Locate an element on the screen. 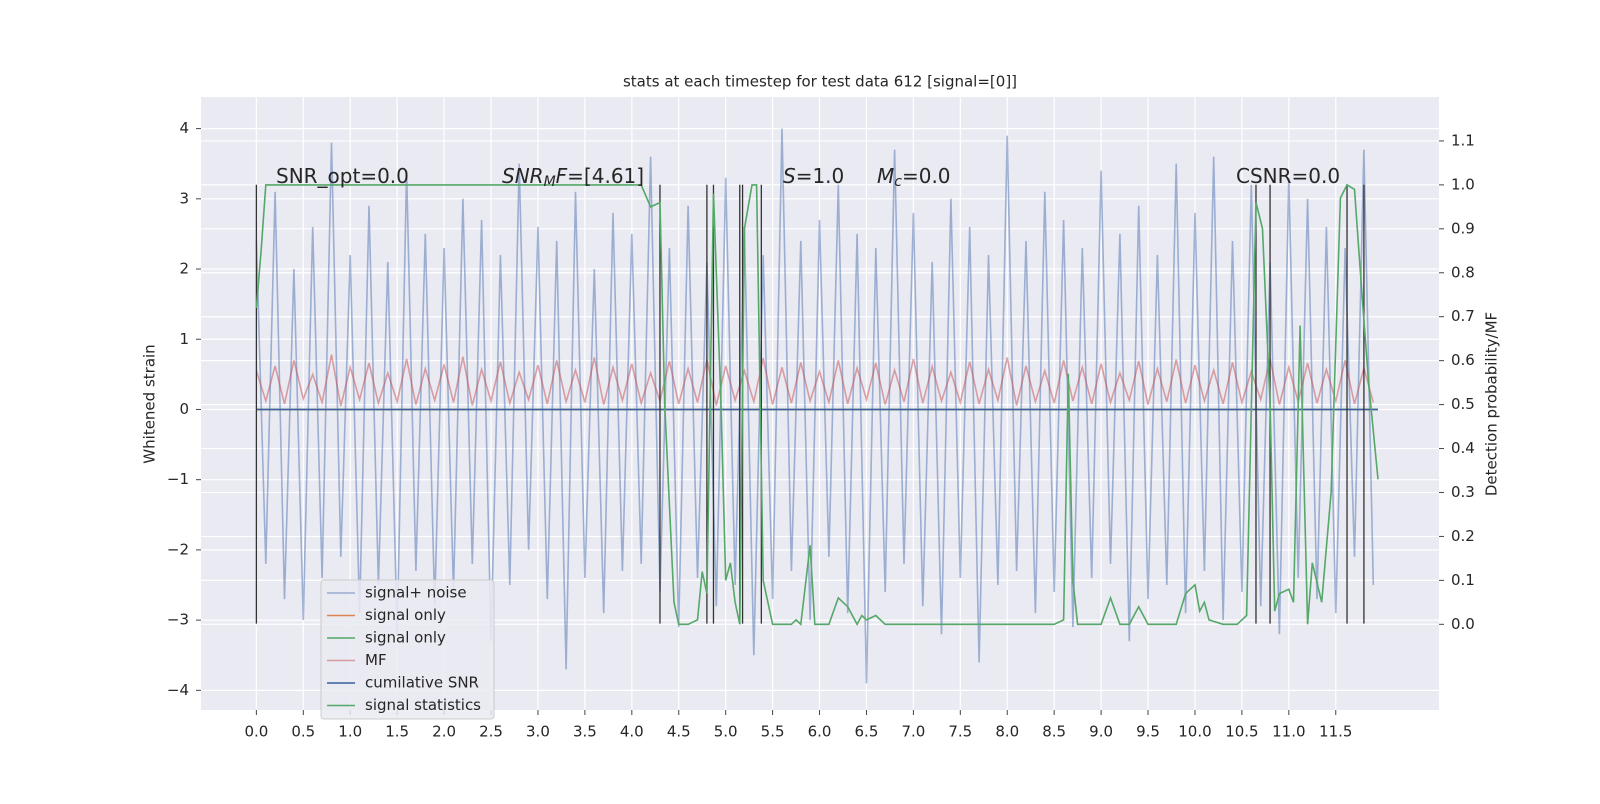  legend-label: signal+ noise is located at coordinates (416, 593).